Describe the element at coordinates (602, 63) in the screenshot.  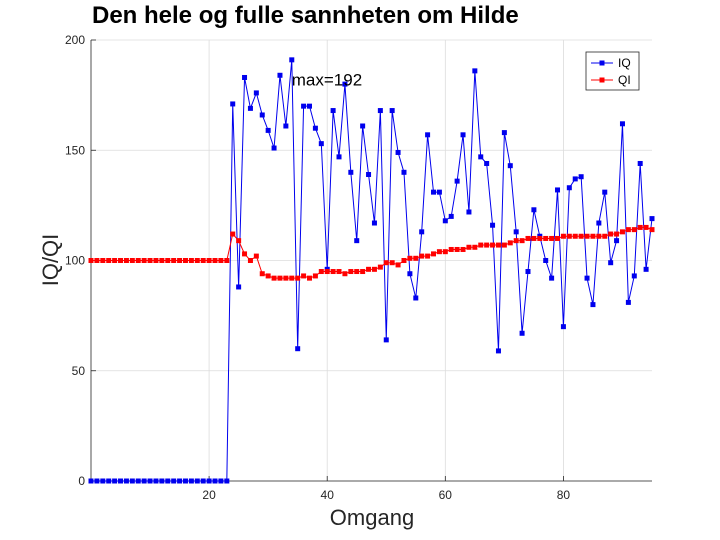
I see `legend-marker-iq` at that location.